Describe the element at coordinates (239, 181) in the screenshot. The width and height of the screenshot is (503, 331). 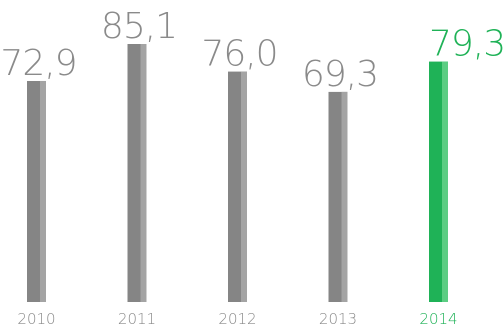
I see `bar-group-2012: 76,0 2012` at that location.